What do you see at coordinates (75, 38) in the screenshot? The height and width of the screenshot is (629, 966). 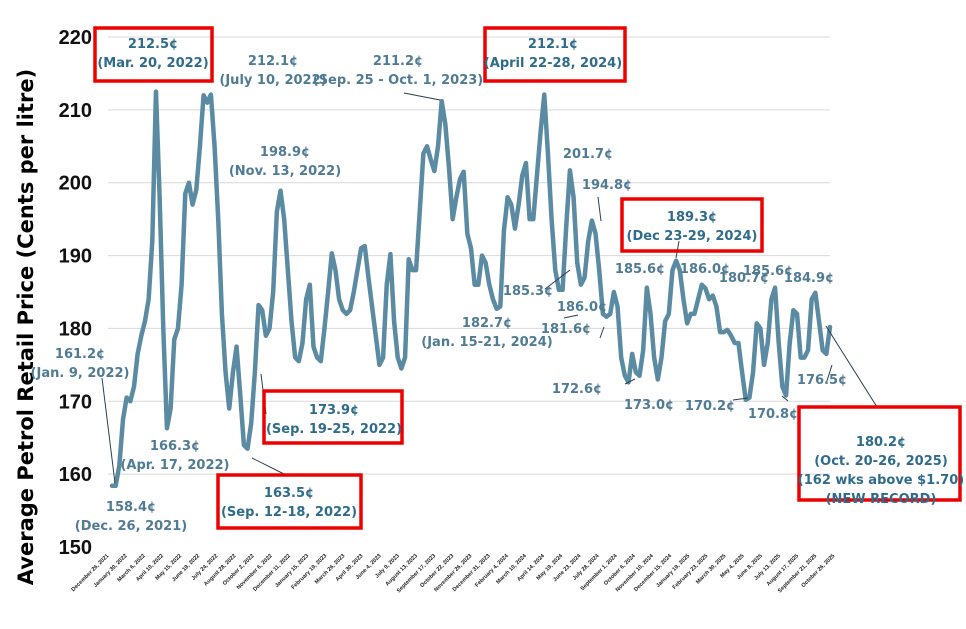 I see `y-tick-label: 220` at bounding box center [75, 38].